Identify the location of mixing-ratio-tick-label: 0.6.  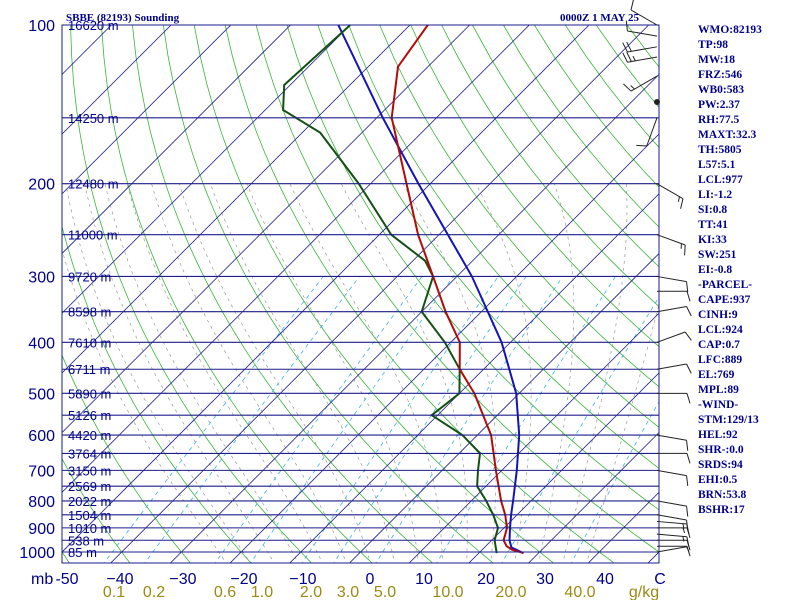
(225, 592).